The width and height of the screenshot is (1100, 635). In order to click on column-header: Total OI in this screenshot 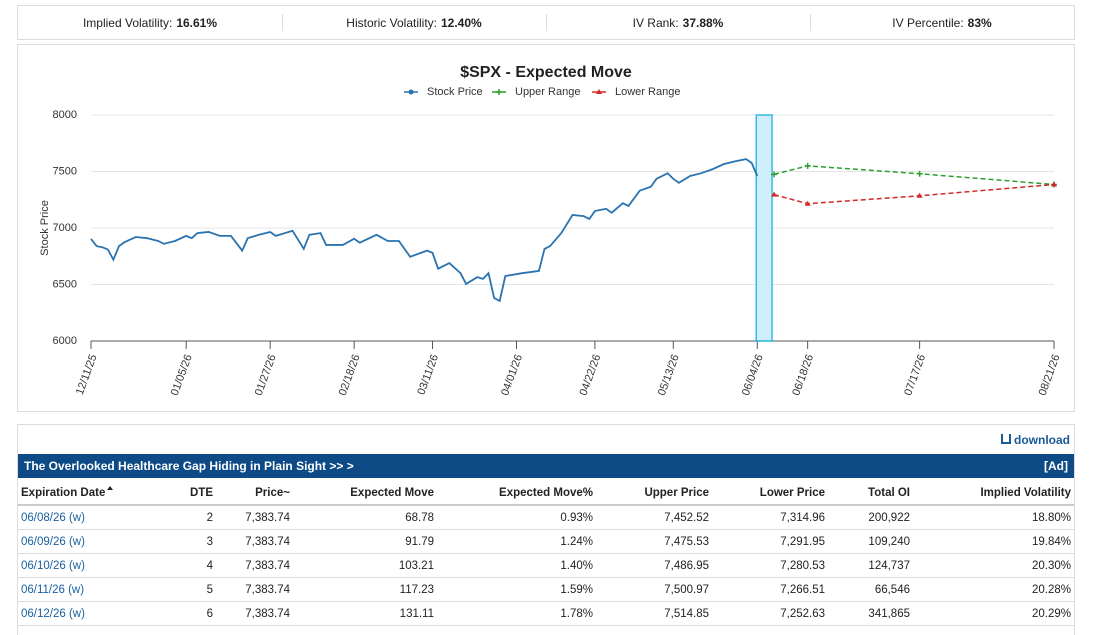, I will do `click(870, 493)`.